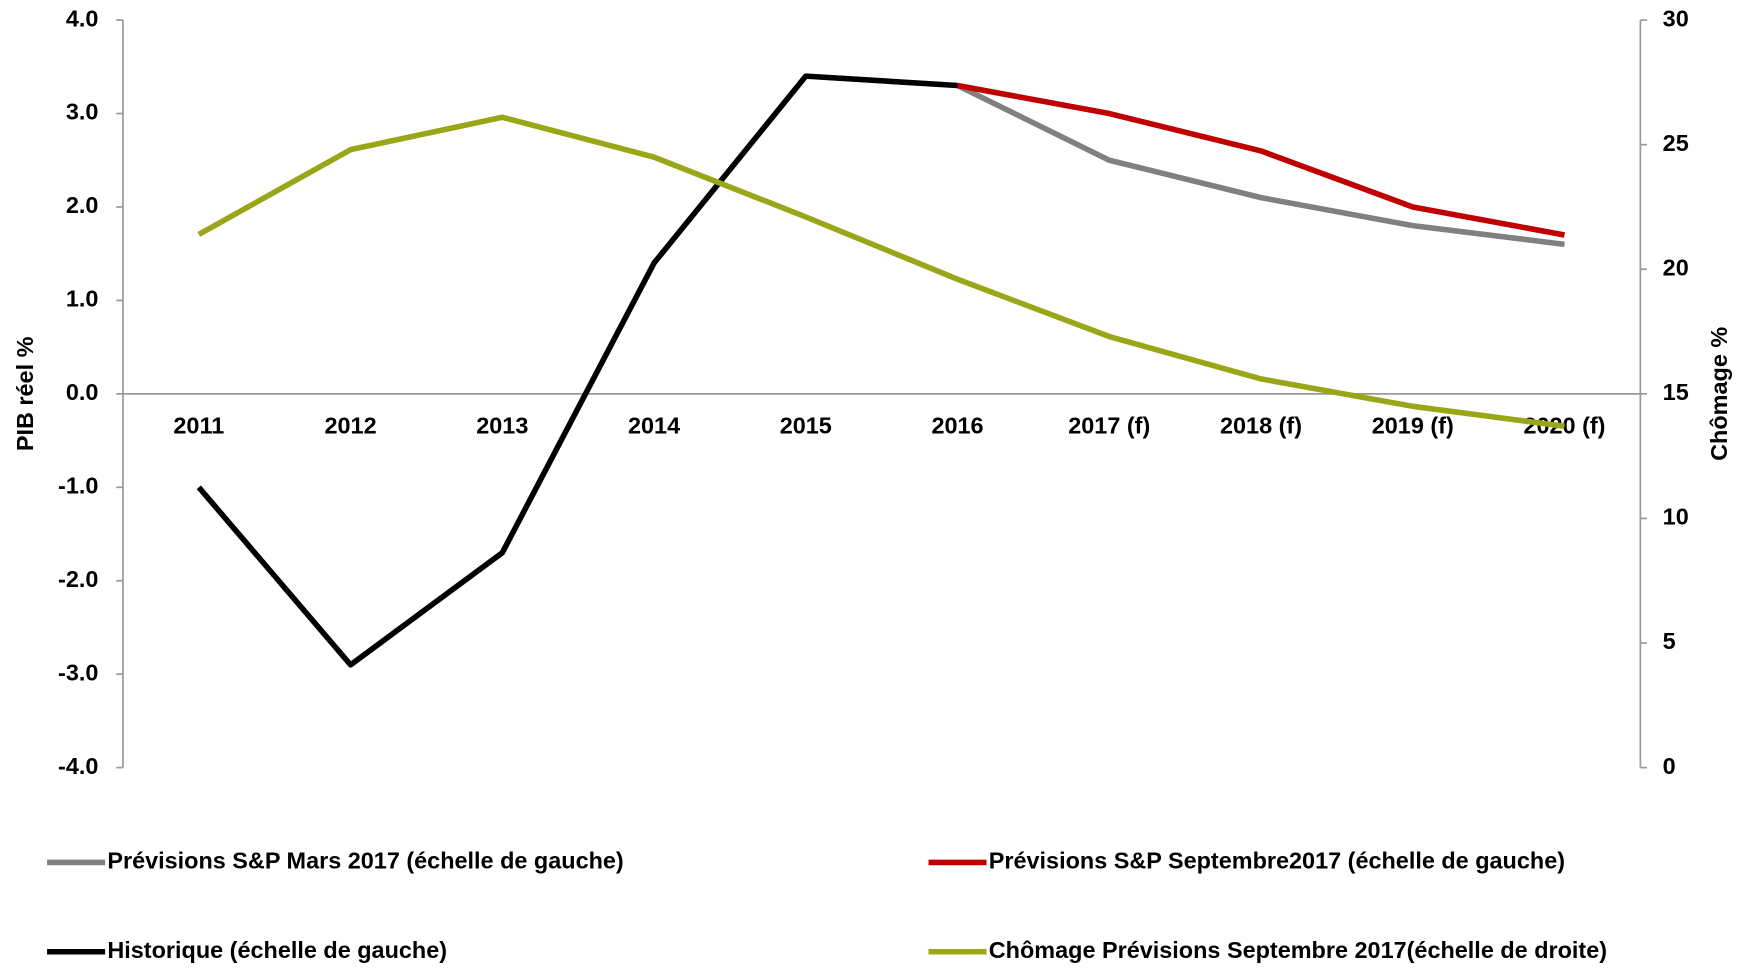 Image resolution: width=1741 pixels, height=969 pixels. I want to click on y-tick-label: -3.0, so click(78, 672).